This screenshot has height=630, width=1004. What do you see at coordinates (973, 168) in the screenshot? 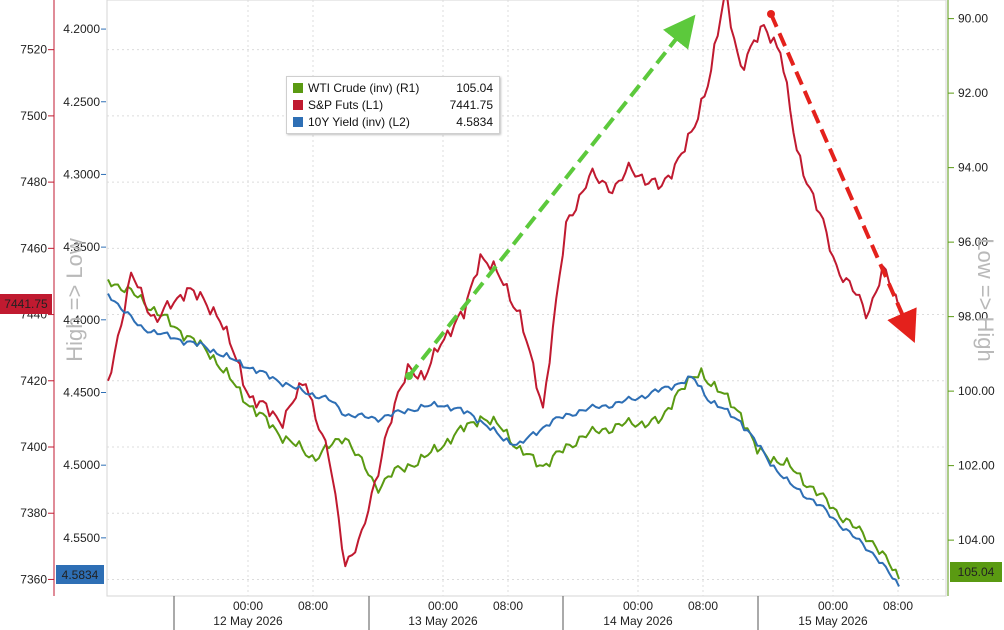
I see `crude-tick-label: 94.00` at bounding box center [973, 168].